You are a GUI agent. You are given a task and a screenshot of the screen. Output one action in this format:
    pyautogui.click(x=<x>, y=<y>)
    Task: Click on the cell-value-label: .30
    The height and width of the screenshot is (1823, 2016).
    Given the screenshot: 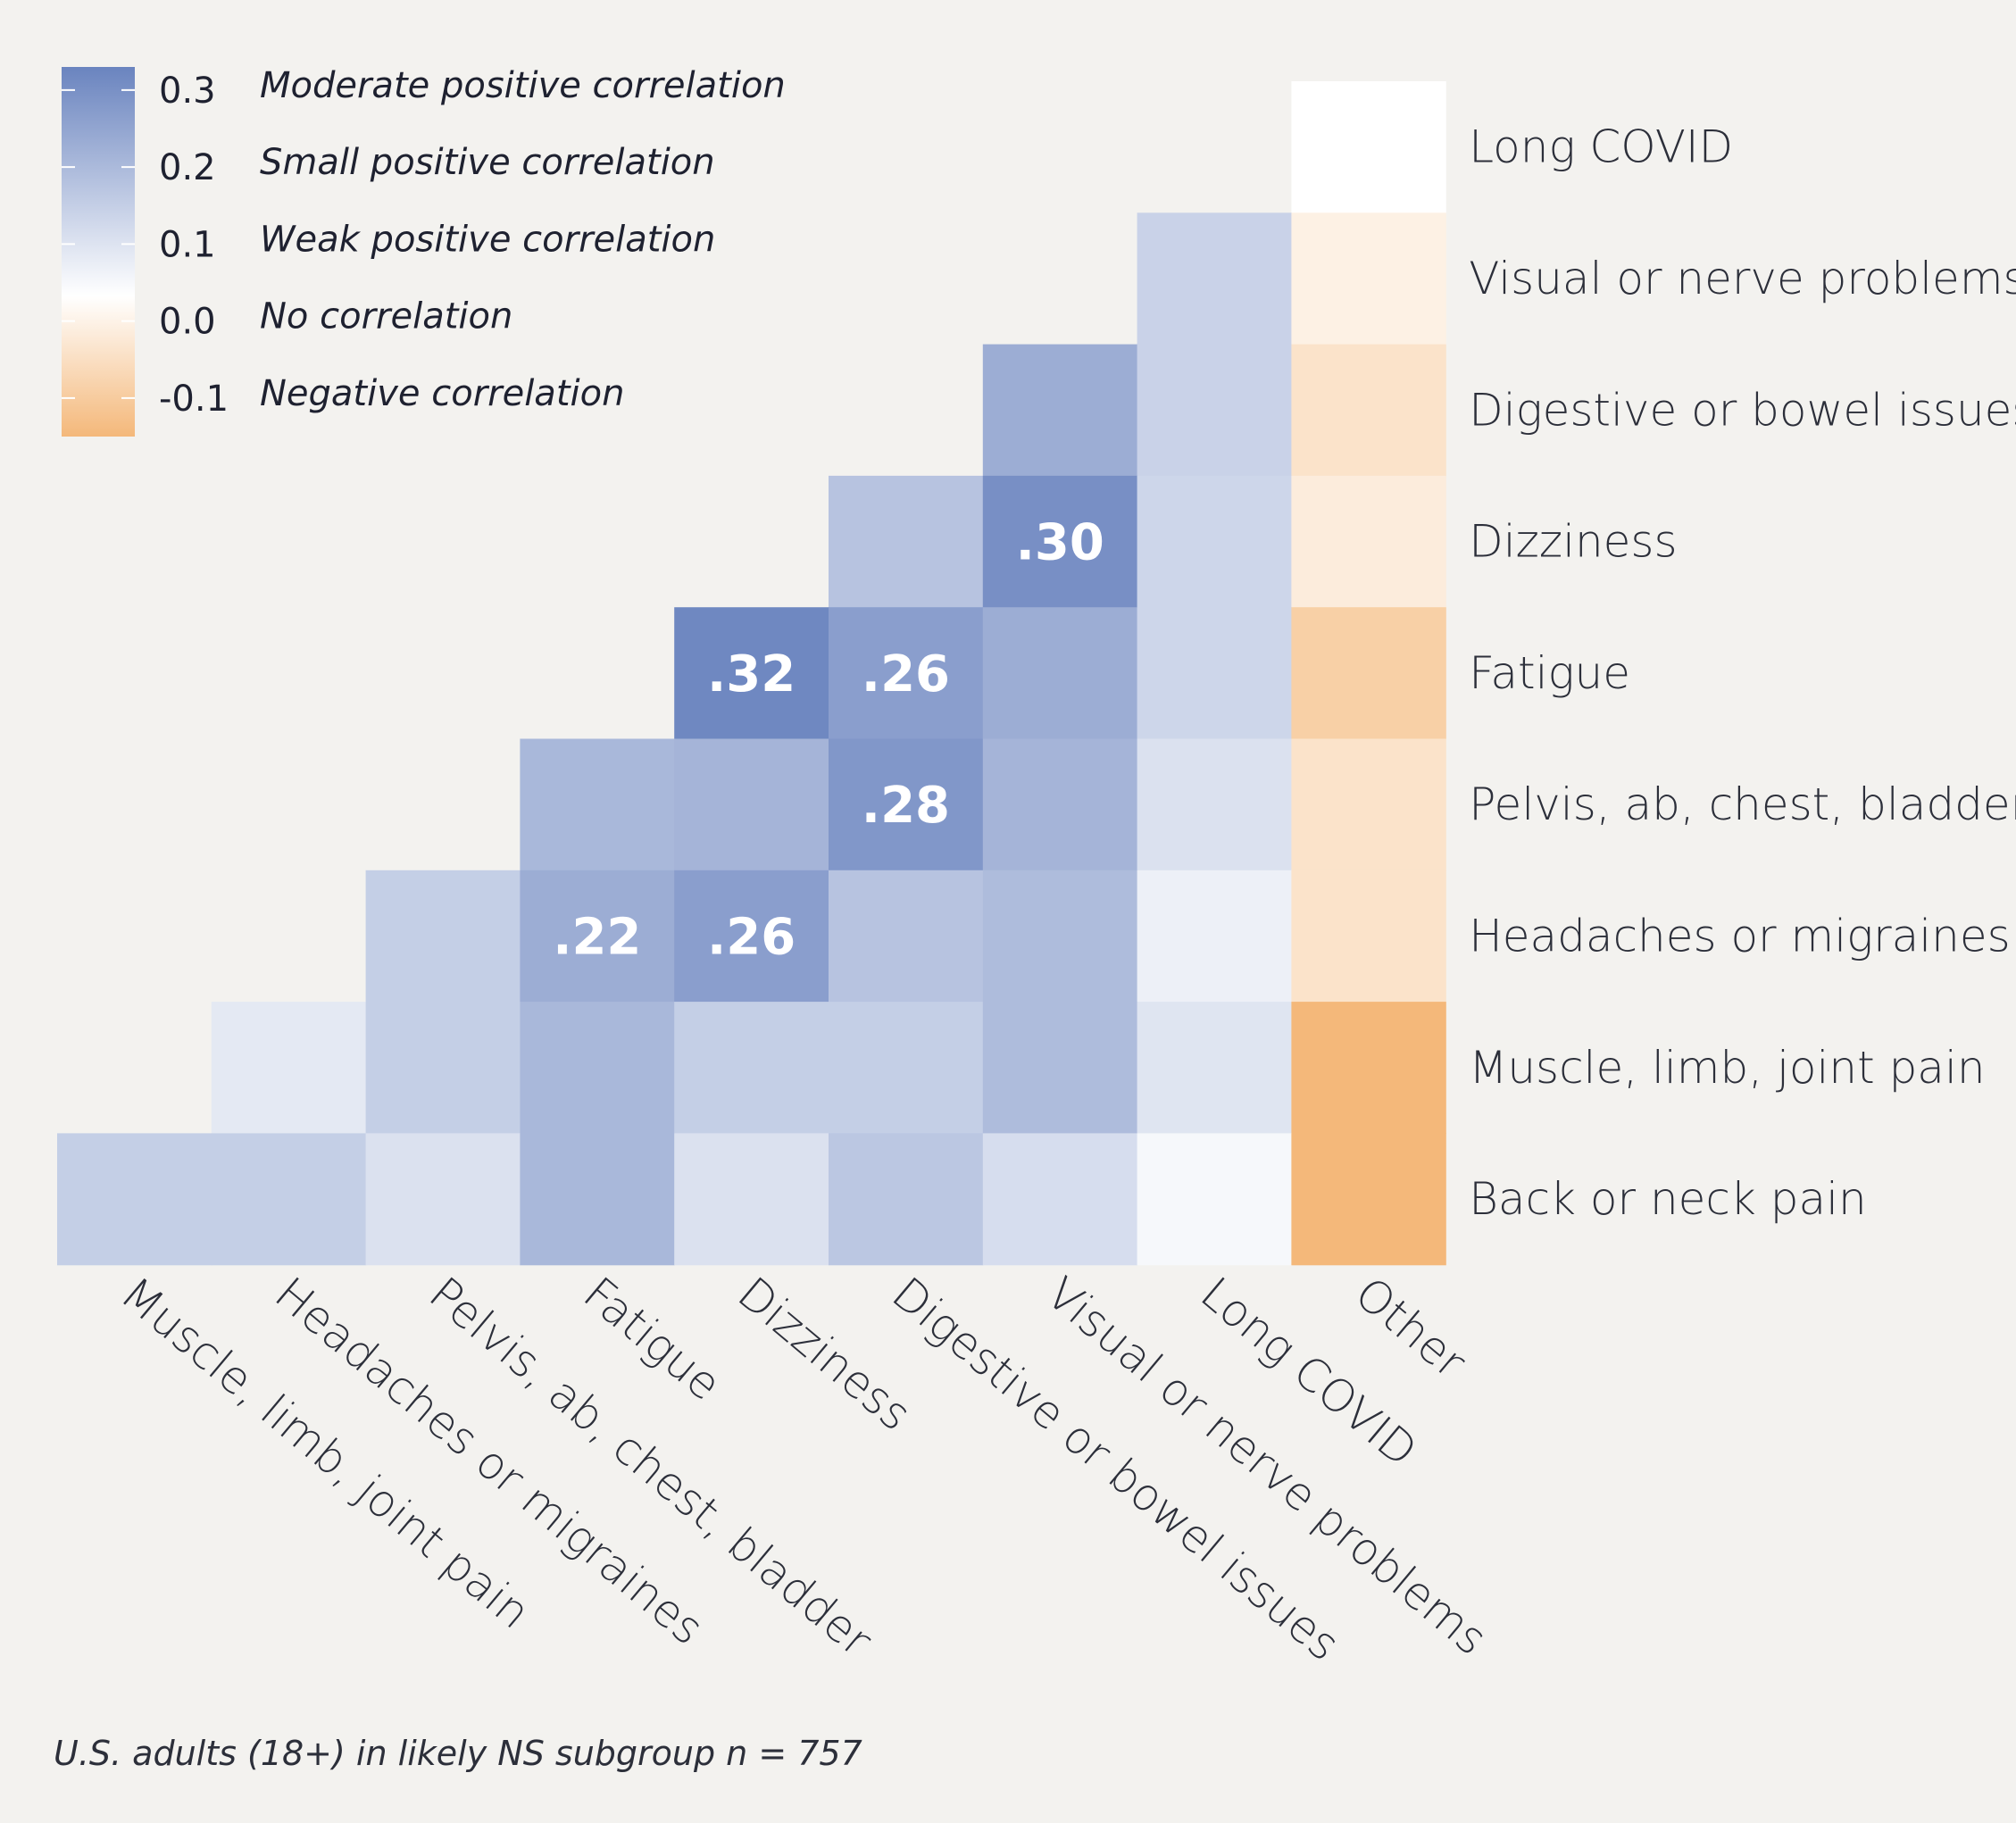 What is the action you would take?
    pyautogui.click(x=1060, y=543)
    